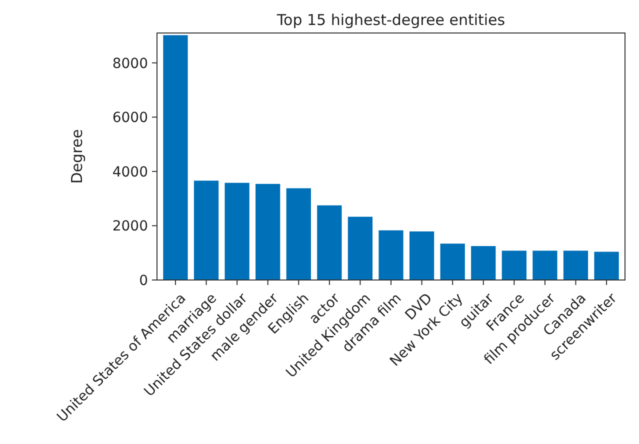  What do you see at coordinates (130, 172) in the screenshot?
I see `y-tick-label: 4000` at bounding box center [130, 172].